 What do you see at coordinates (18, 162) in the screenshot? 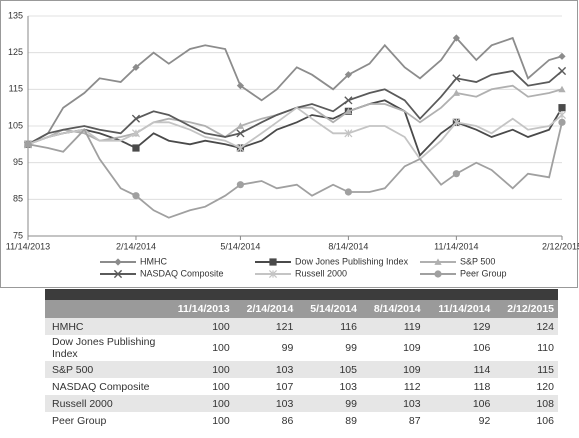
I see `y-tick-label: 95` at bounding box center [18, 162].